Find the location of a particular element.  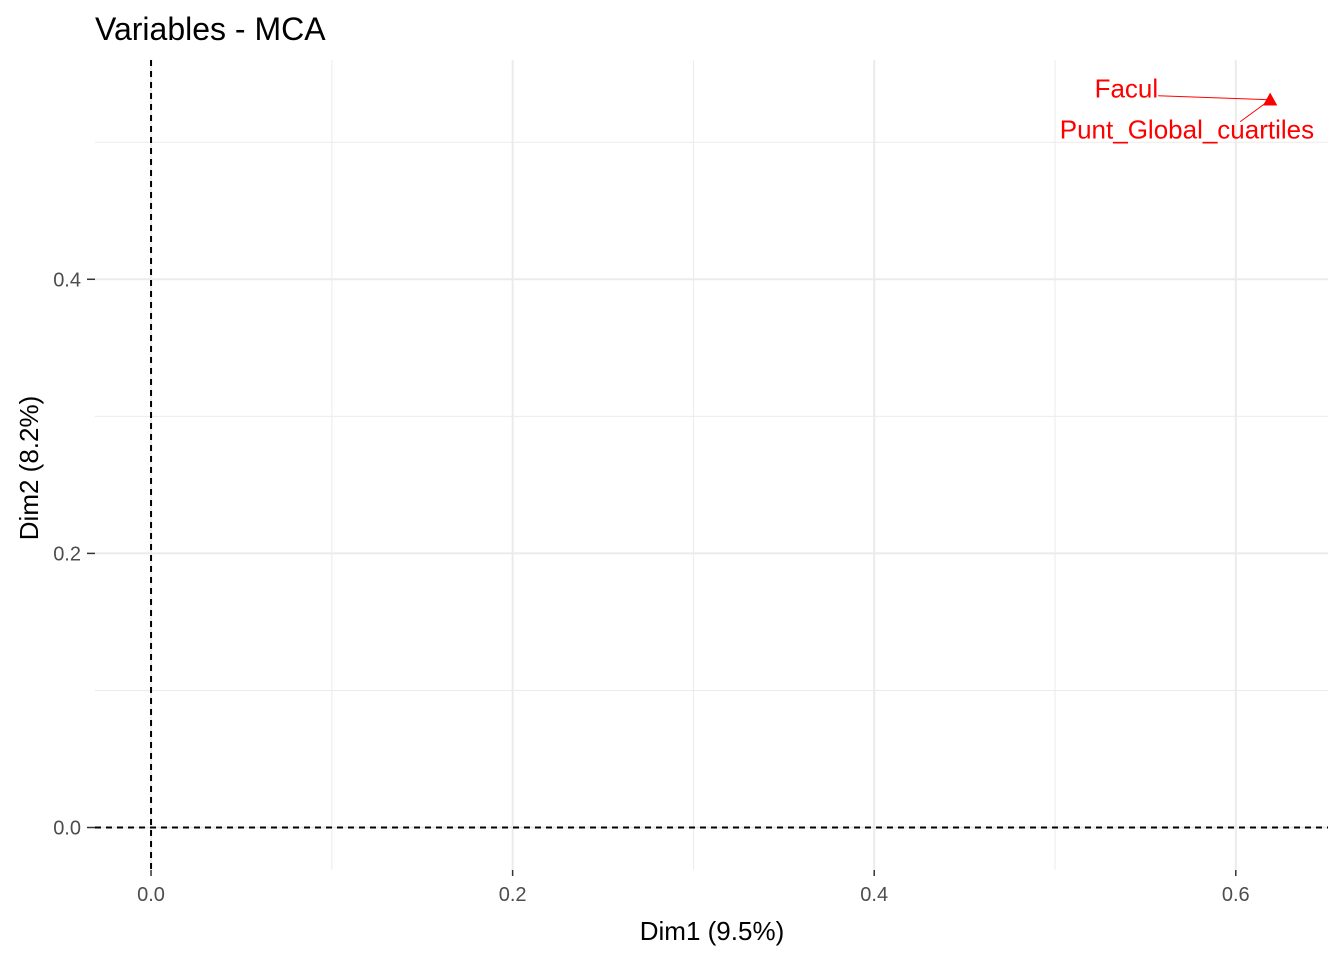

x-axis-title: Dim1 (9.5%) is located at coordinates (712, 931).